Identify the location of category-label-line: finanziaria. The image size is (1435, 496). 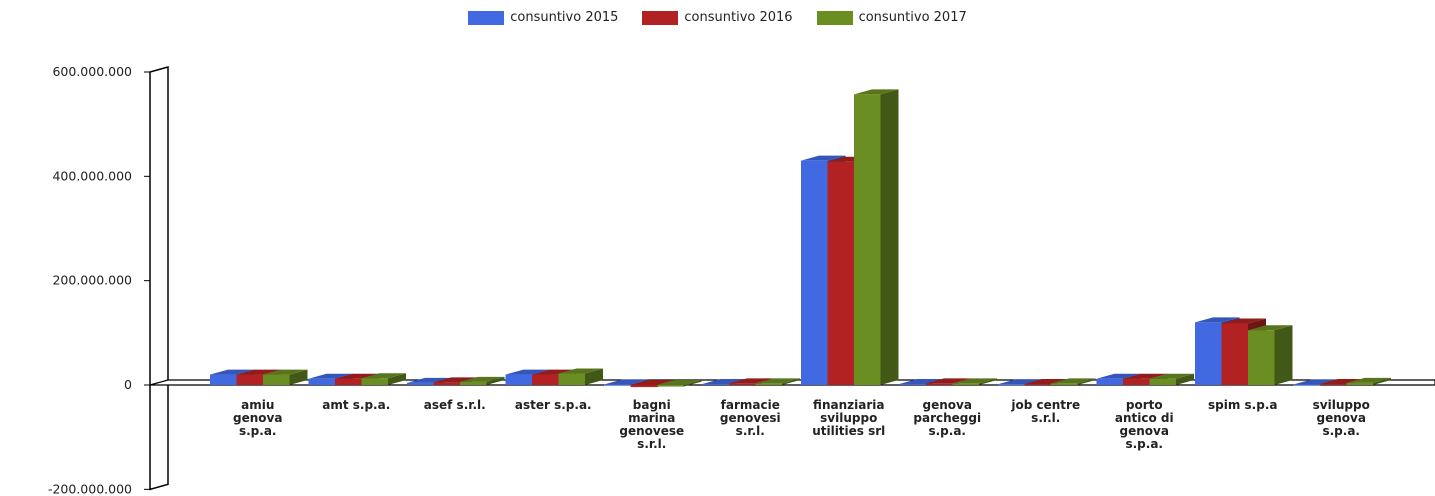
(848, 405).